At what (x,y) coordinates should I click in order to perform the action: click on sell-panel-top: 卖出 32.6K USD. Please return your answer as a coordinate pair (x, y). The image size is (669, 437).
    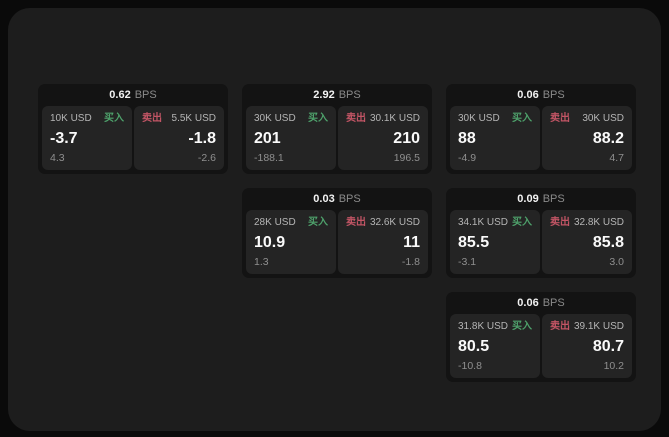
    Looking at the image, I should click on (383, 223).